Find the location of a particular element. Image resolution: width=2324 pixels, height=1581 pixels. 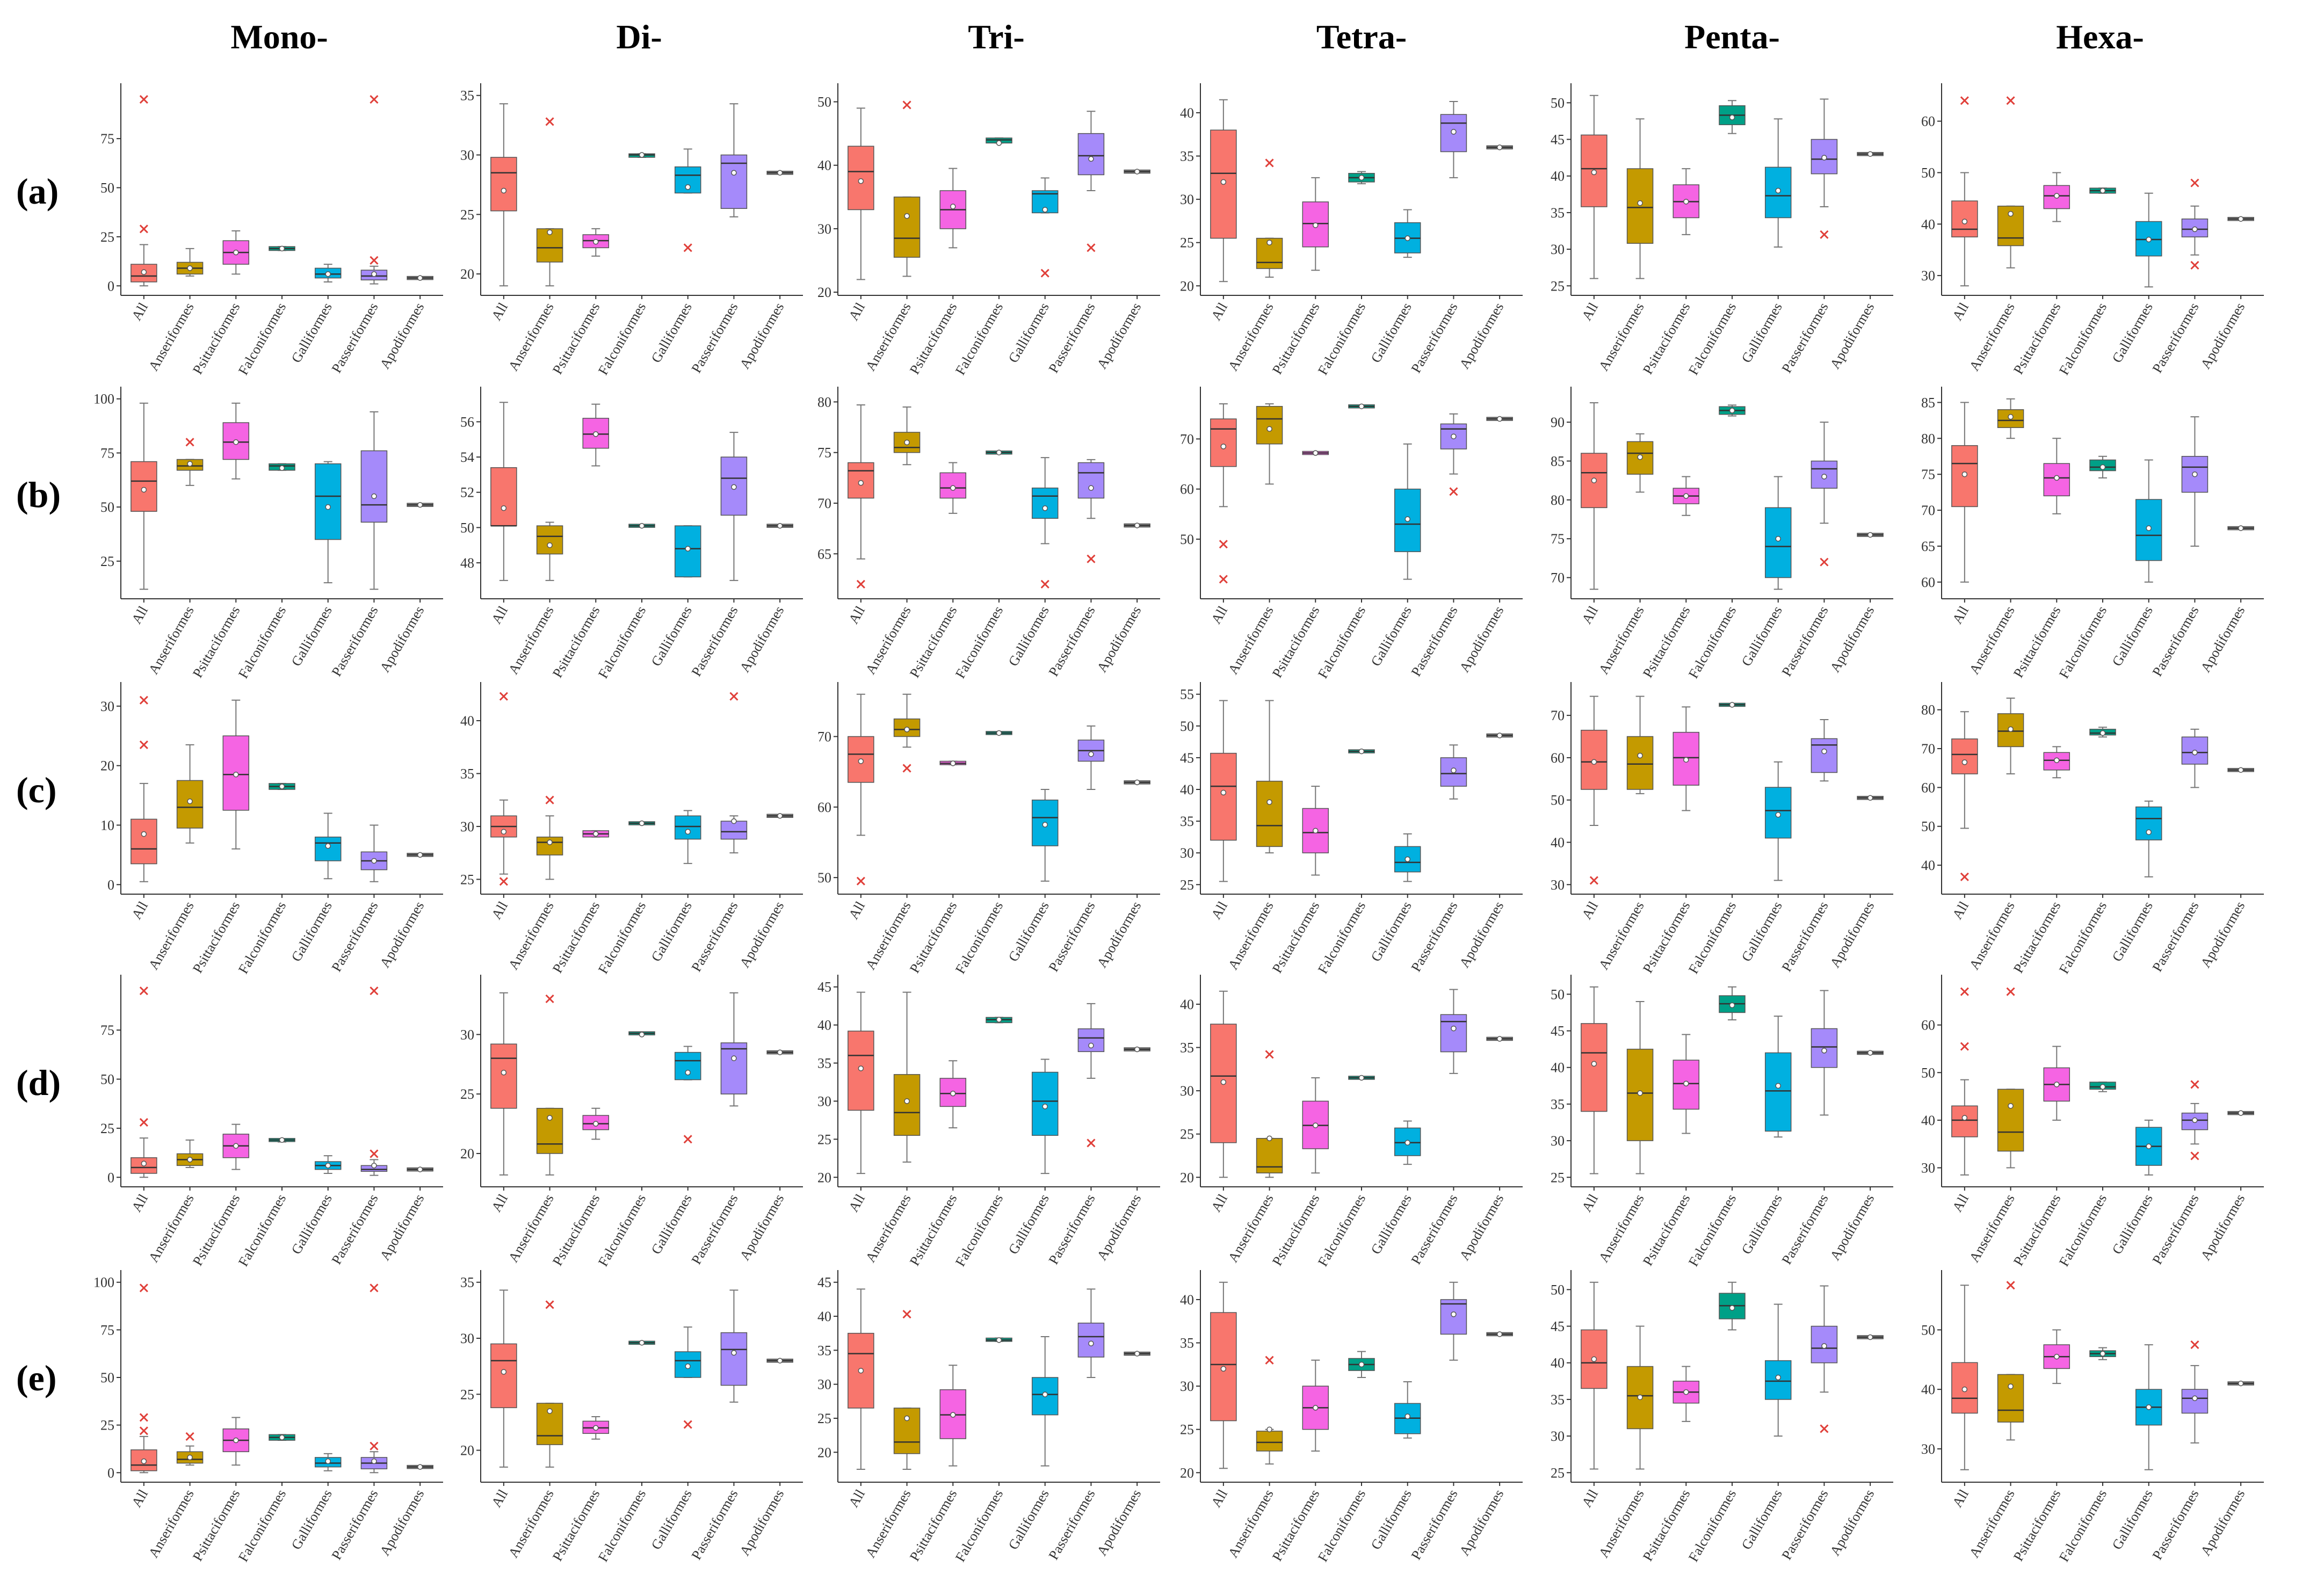

y-tick-label: 52 is located at coordinates (467, 493).